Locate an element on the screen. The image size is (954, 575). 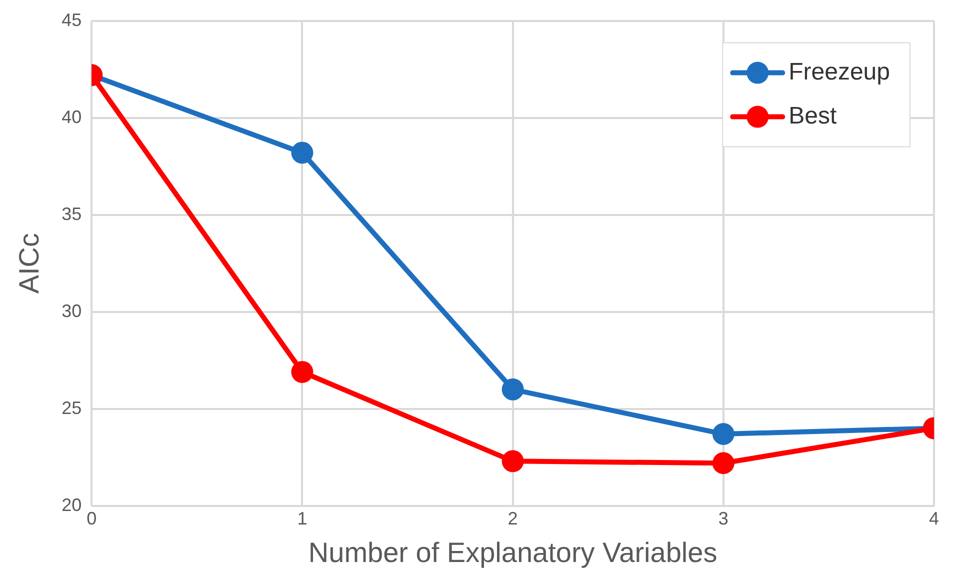
x-tick-label: 0 is located at coordinates (91, 518).